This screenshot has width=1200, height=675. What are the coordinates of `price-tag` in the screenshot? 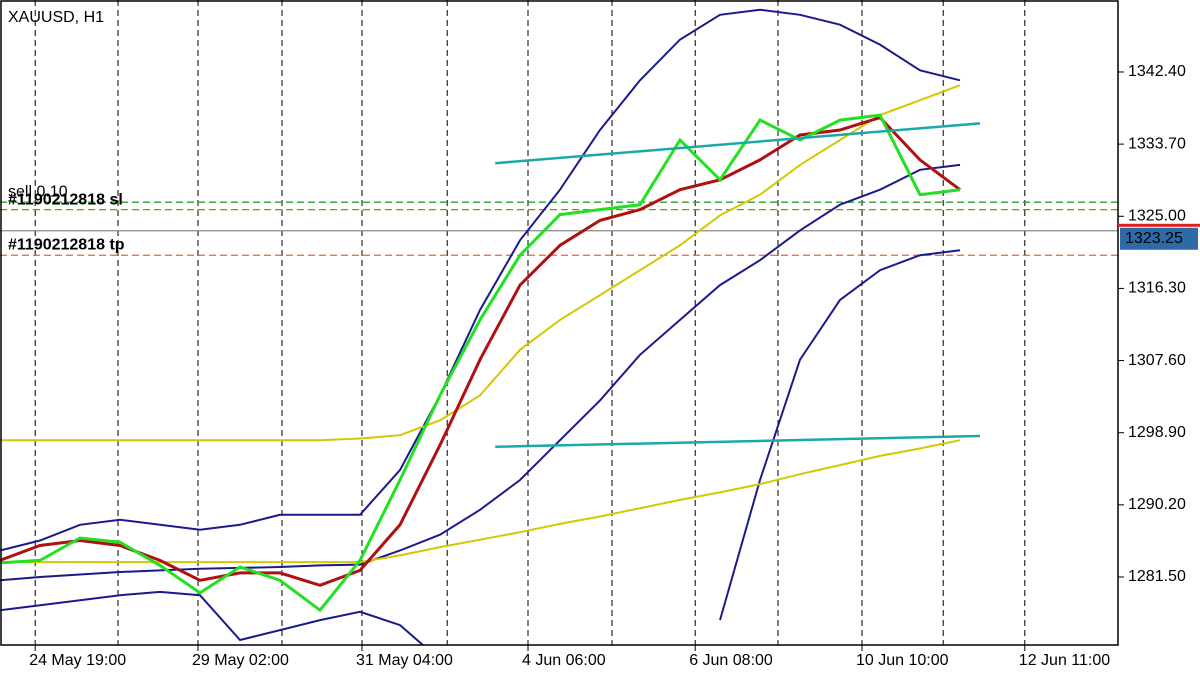 It's located at (1159, 238).